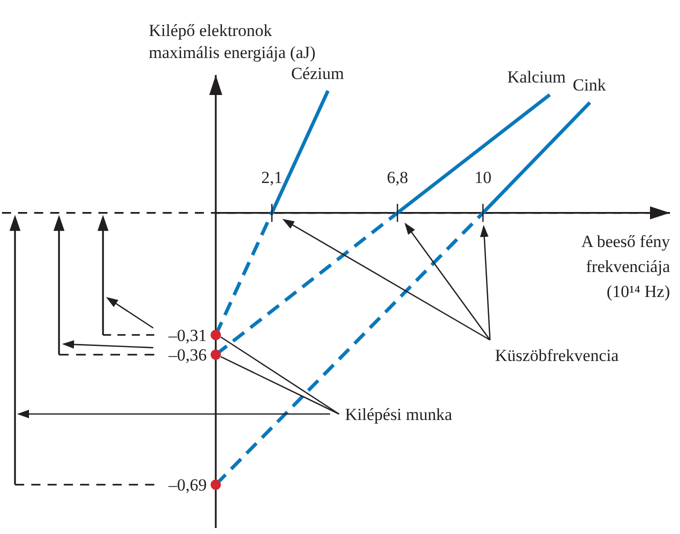 The image size is (680, 534). What do you see at coordinates (625, 266) in the screenshot?
I see `x-axis-title: A beeső fény frekvenciája (10¹⁴ Hz)` at bounding box center [625, 266].